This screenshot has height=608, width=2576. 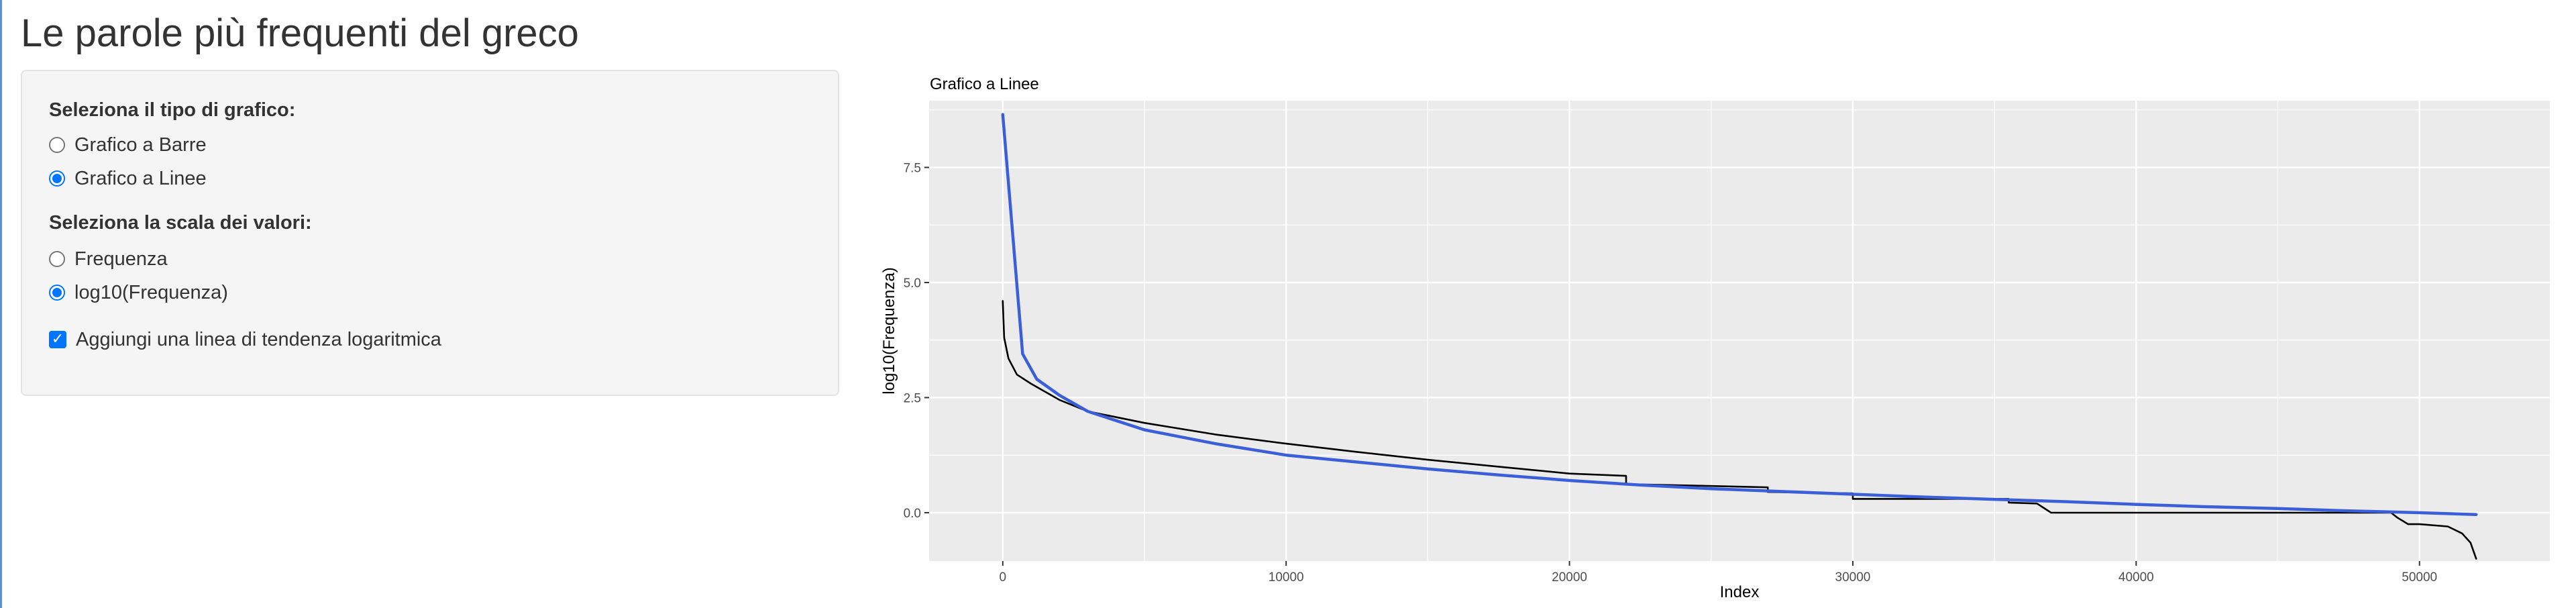 I want to click on y-tick-label: 7.5, so click(x=912, y=168).